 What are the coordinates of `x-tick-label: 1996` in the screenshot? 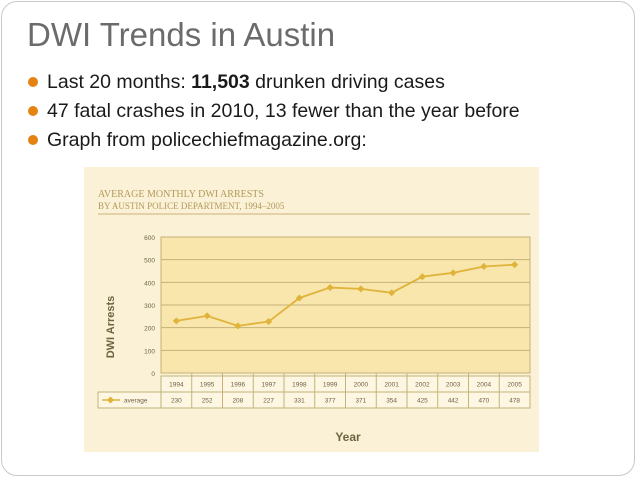 It's located at (238, 385).